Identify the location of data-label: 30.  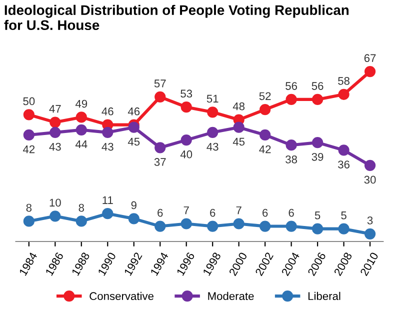
(370, 180).